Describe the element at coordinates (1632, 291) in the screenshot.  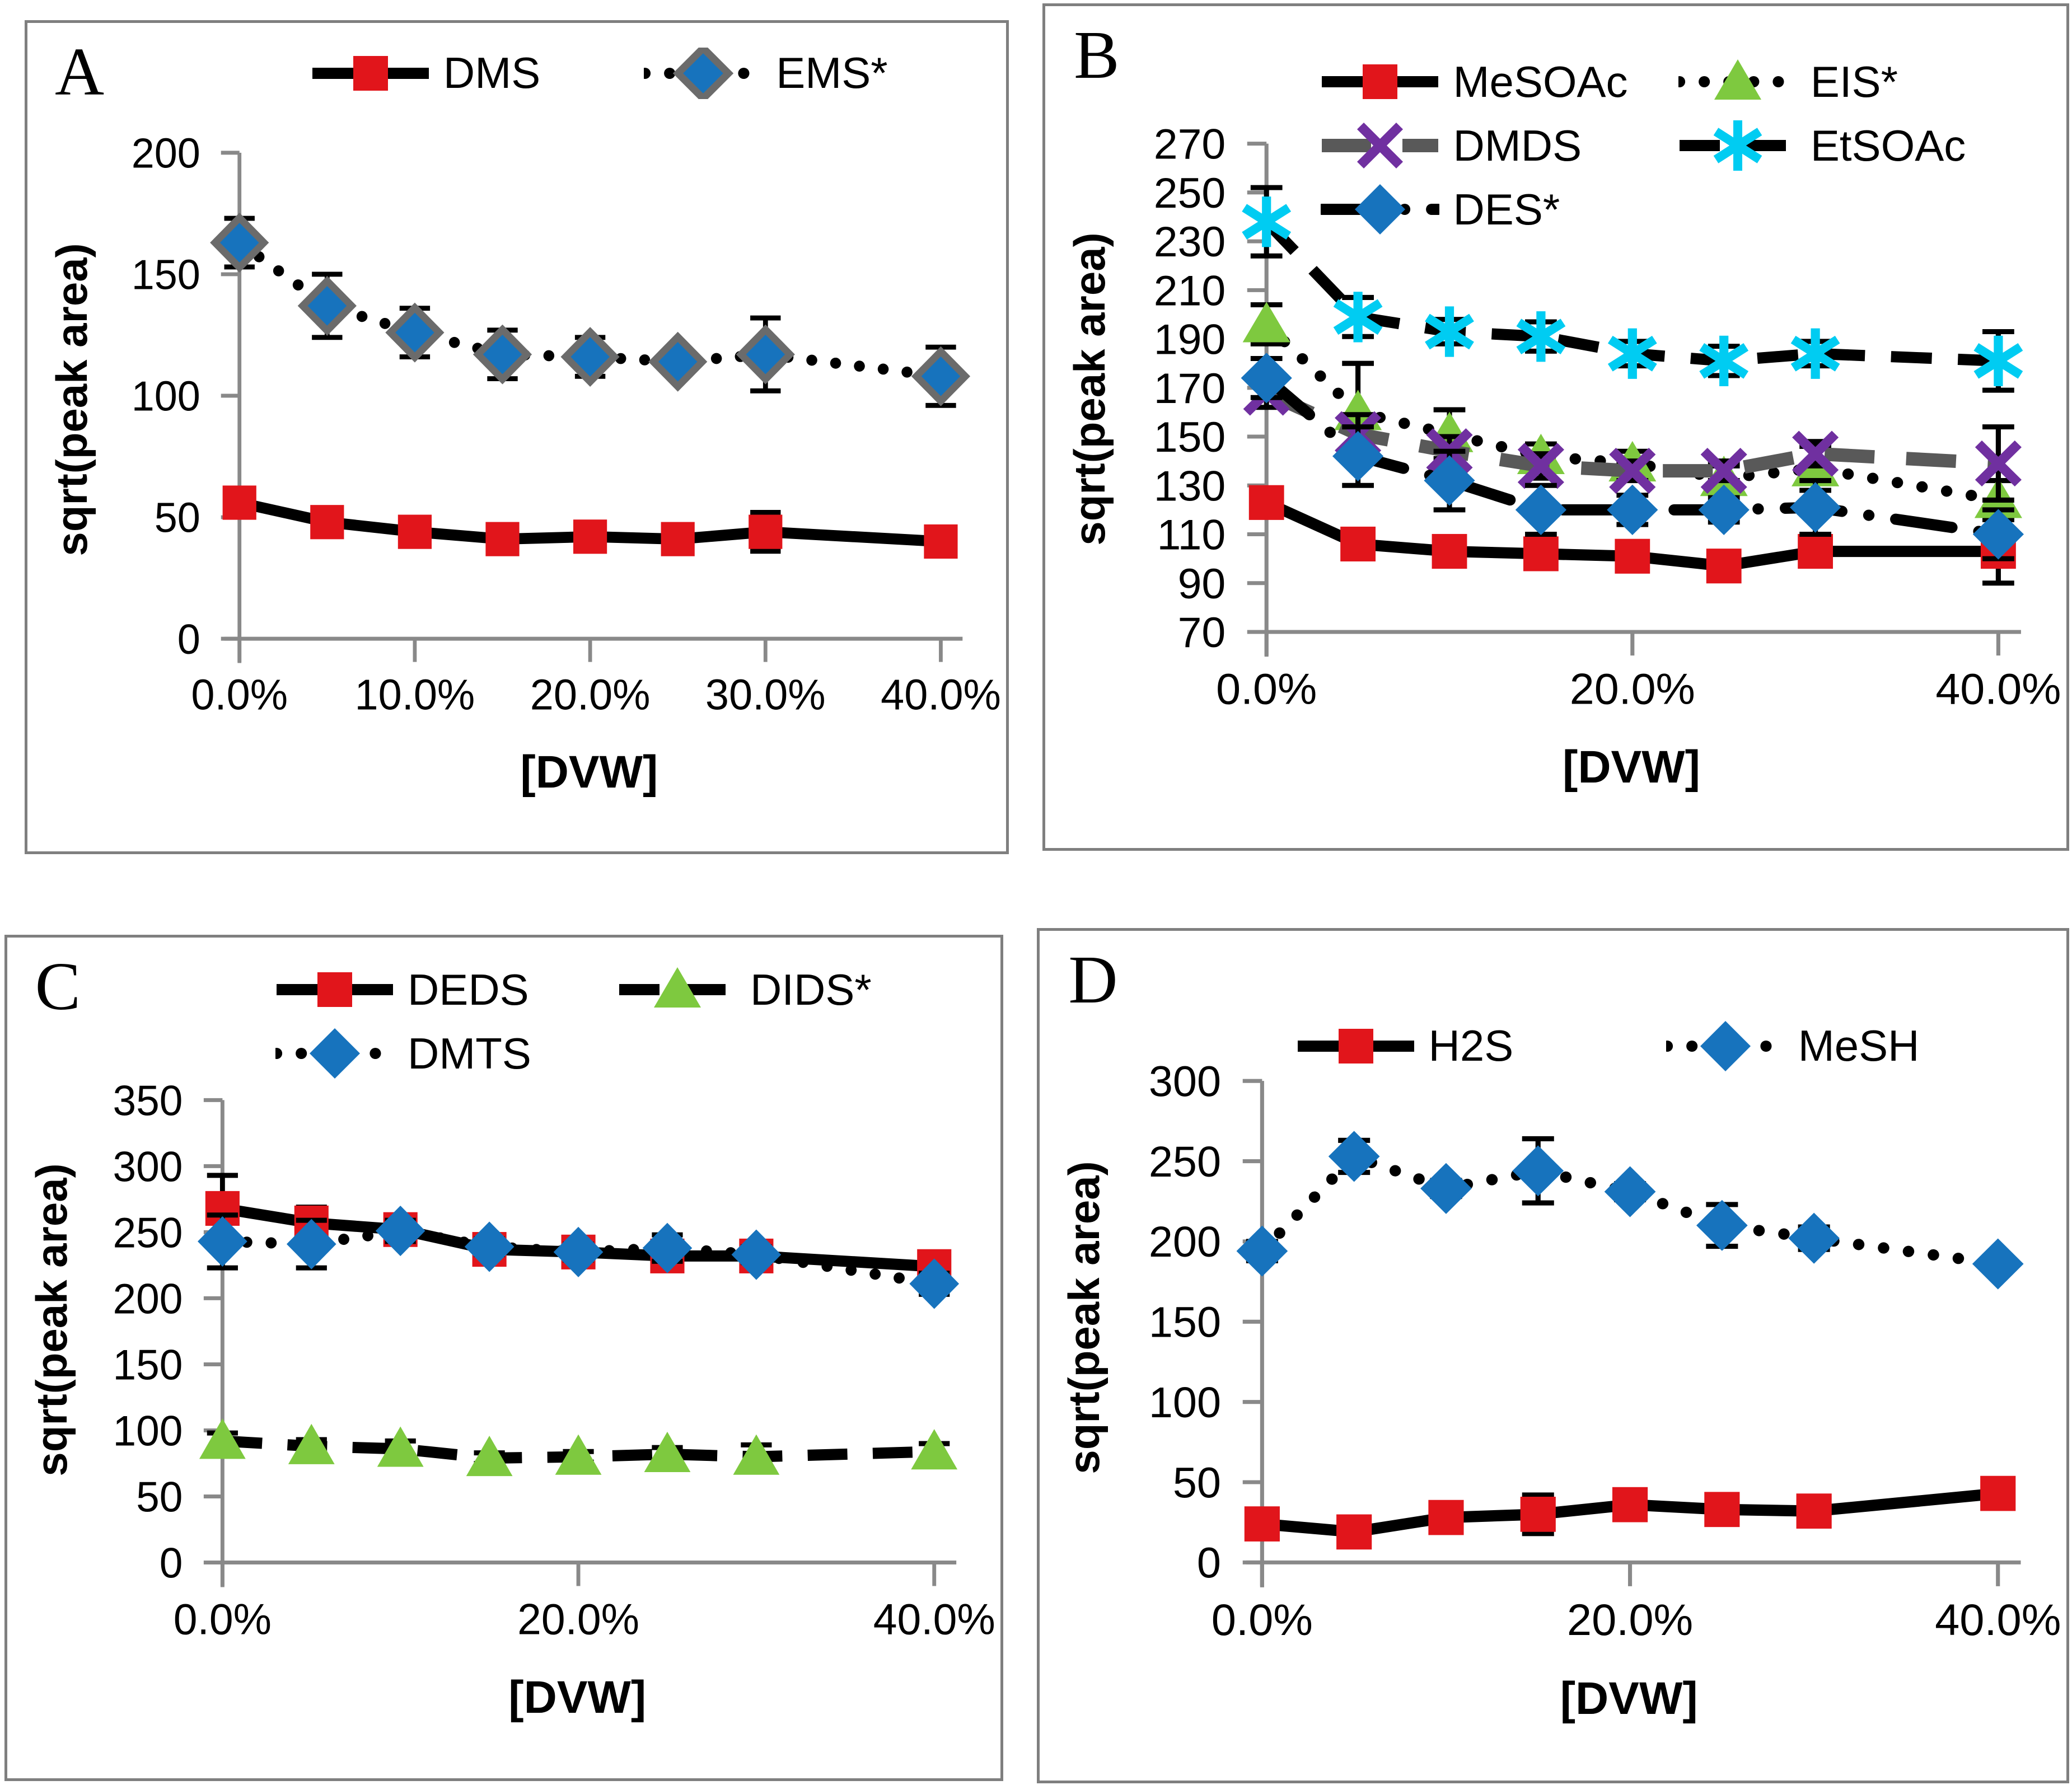
I see `markers-EtSOAc` at that location.